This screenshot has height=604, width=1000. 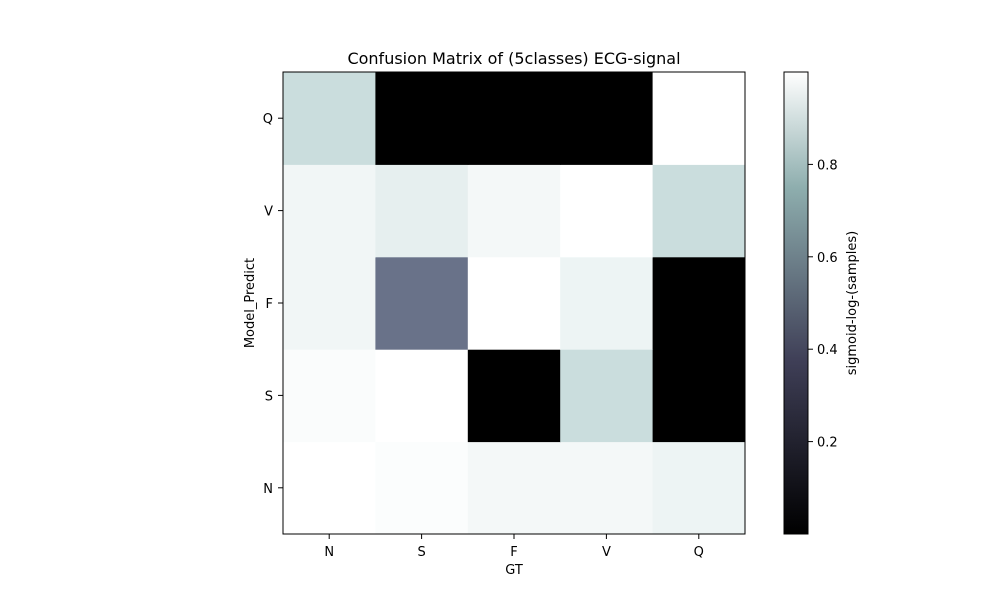 What do you see at coordinates (823, 304) in the screenshot?
I see `colorbar-ticks: 0.2 0.4 0.6 0.8` at bounding box center [823, 304].